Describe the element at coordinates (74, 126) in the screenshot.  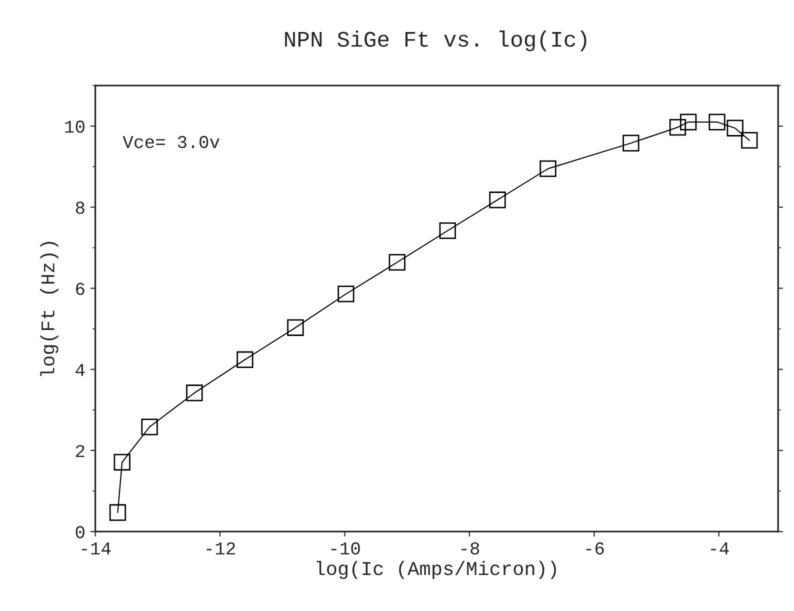
I see `y-tick-label: 10` at that location.